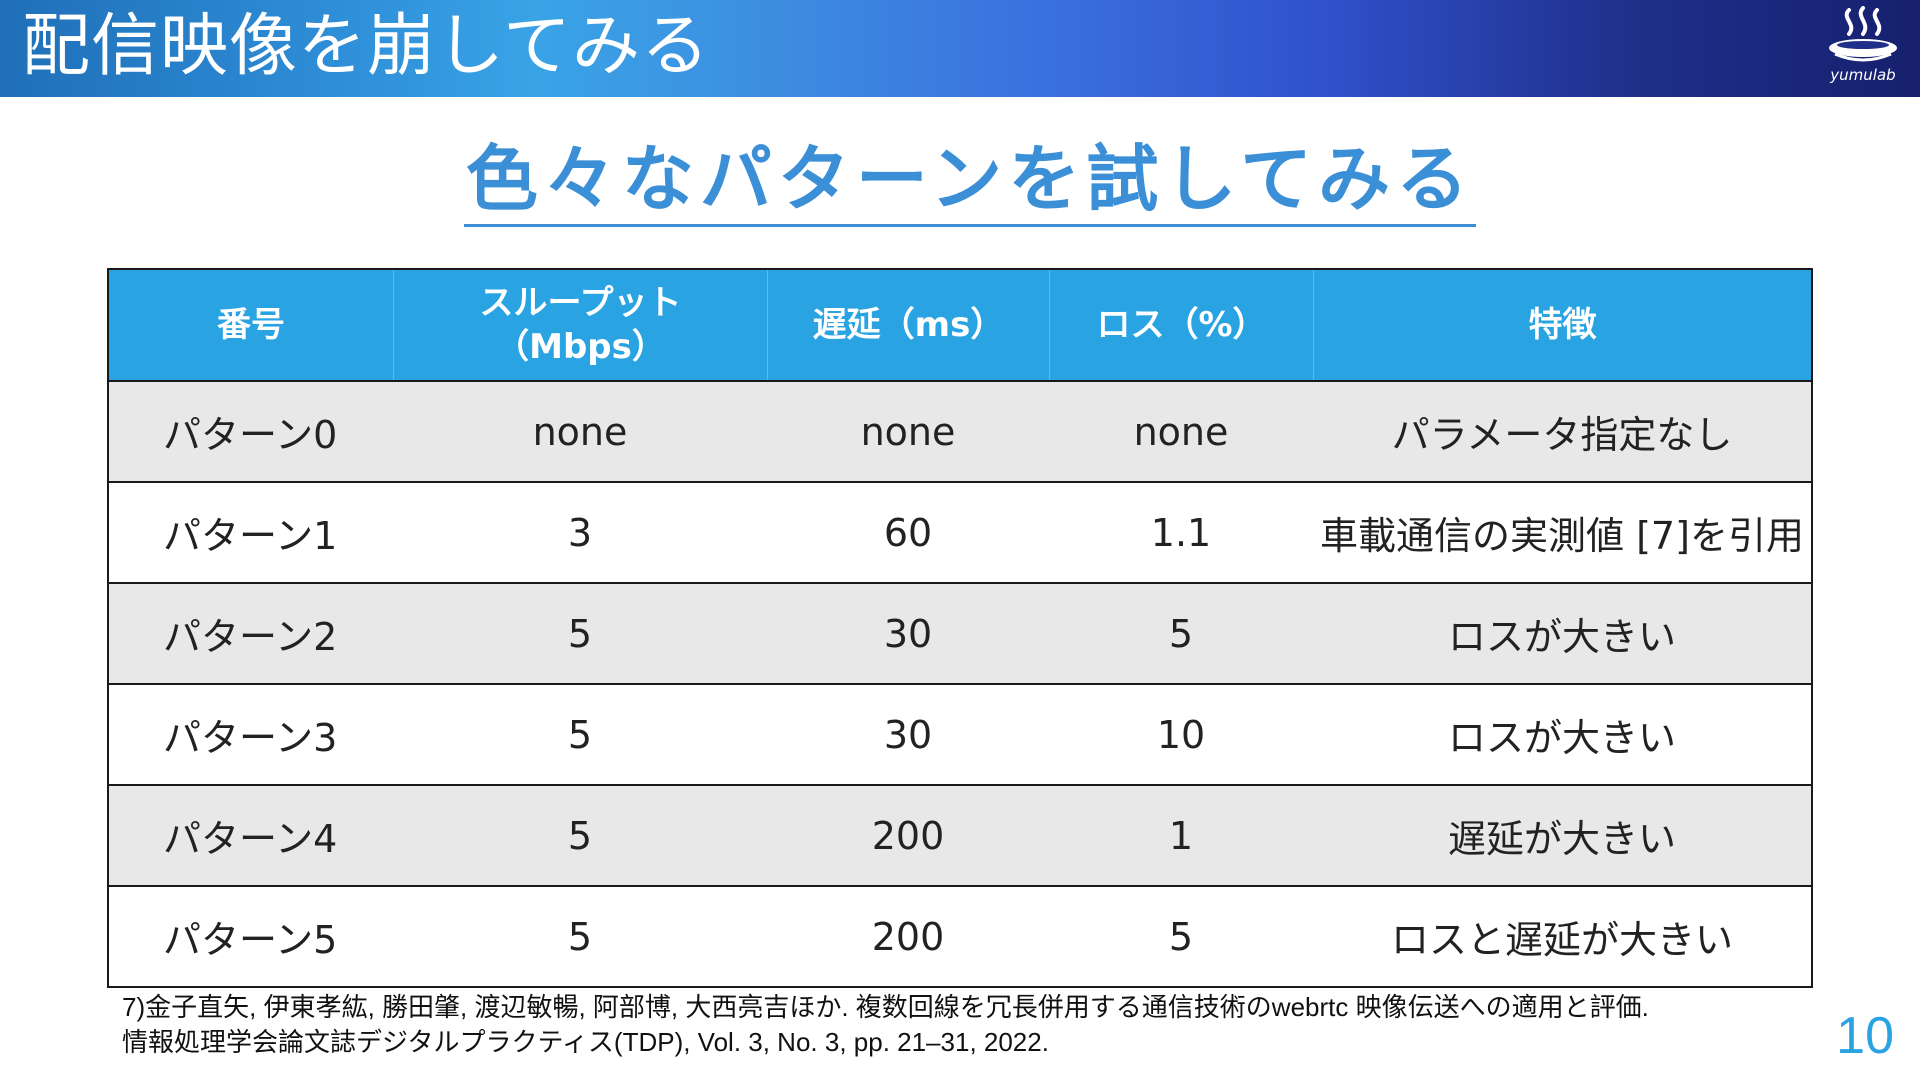  I want to click on logo-text: yumulab, so click(1863, 75).